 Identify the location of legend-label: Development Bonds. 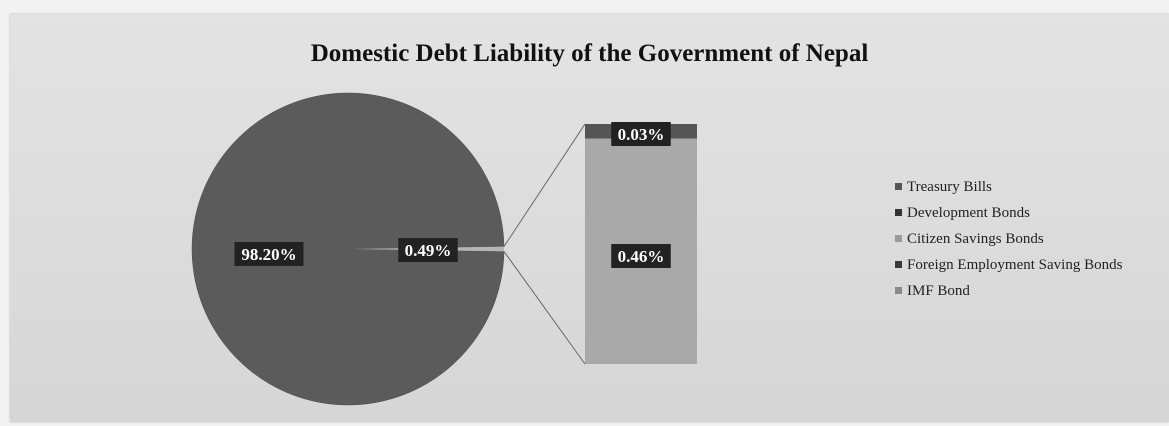
(968, 213).